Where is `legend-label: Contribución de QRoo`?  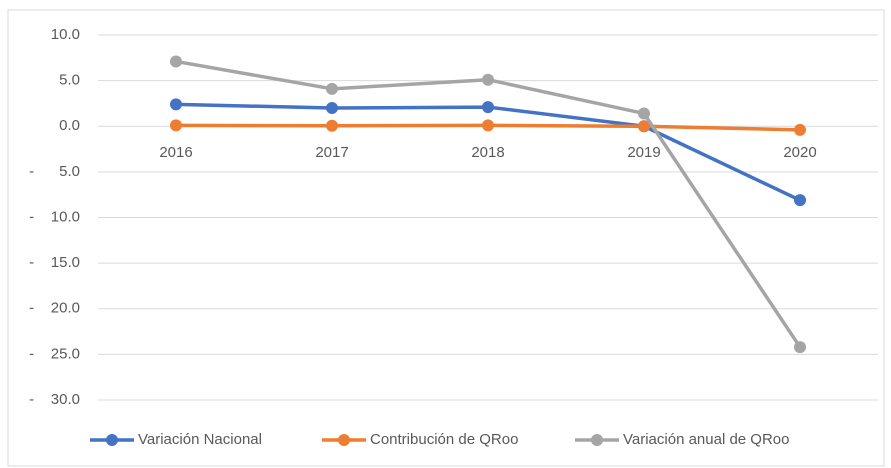 legend-label: Contribución de QRoo is located at coordinates (444, 439).